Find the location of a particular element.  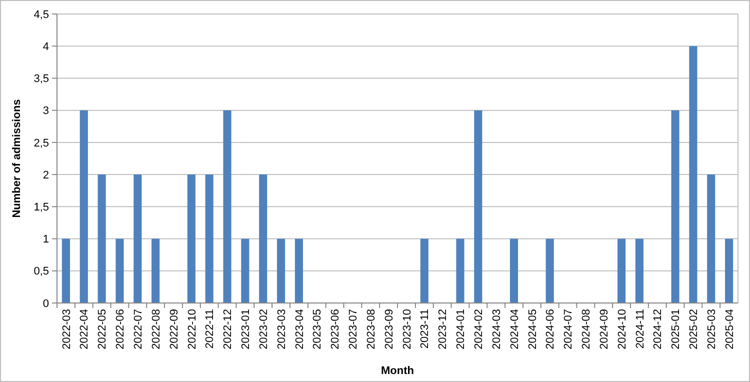

x-tick-label: 2025-04 is located at coordinates (730, 329).